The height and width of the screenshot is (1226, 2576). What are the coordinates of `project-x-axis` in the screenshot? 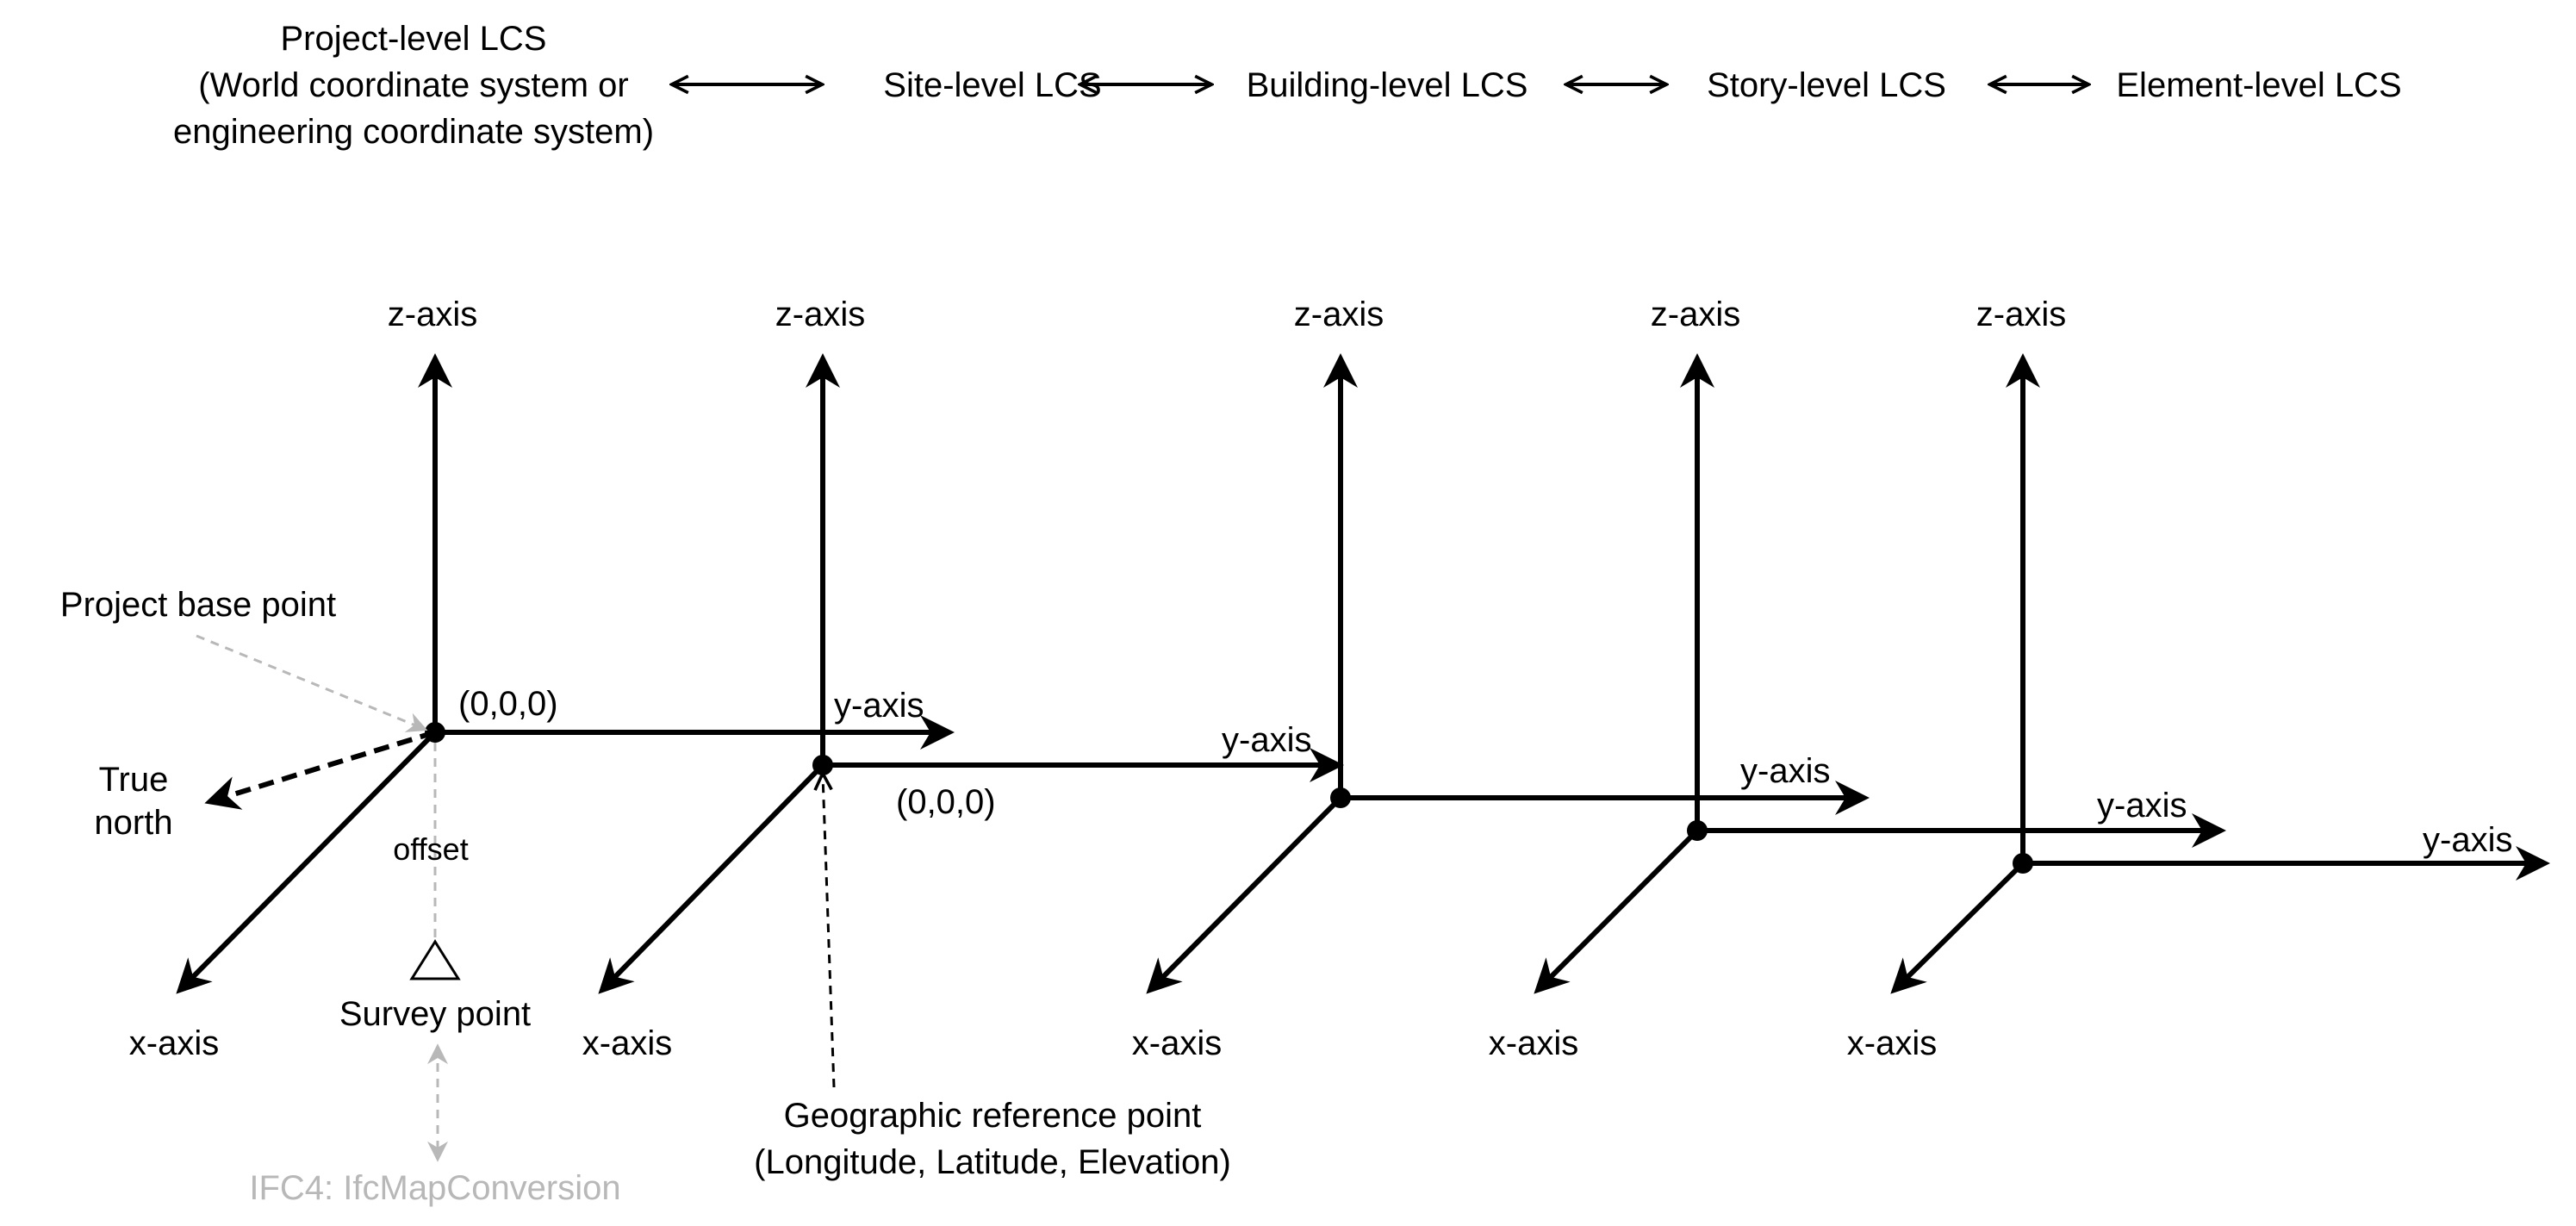 It's located at (307, 862).